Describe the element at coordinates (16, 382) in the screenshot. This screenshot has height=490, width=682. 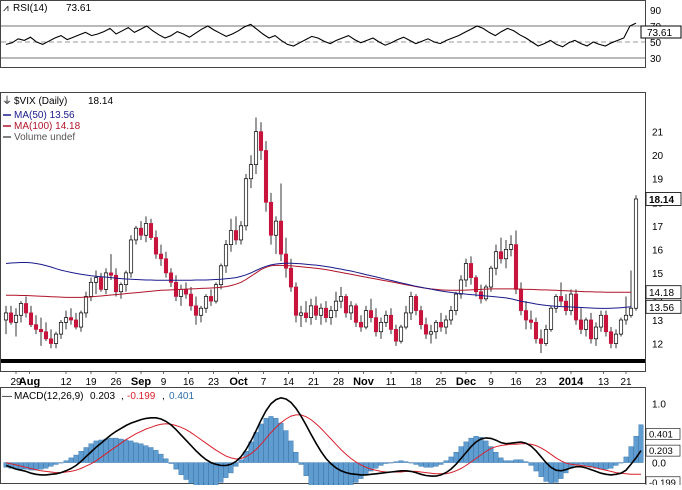
I see `x-tick-label: 29` at that location.